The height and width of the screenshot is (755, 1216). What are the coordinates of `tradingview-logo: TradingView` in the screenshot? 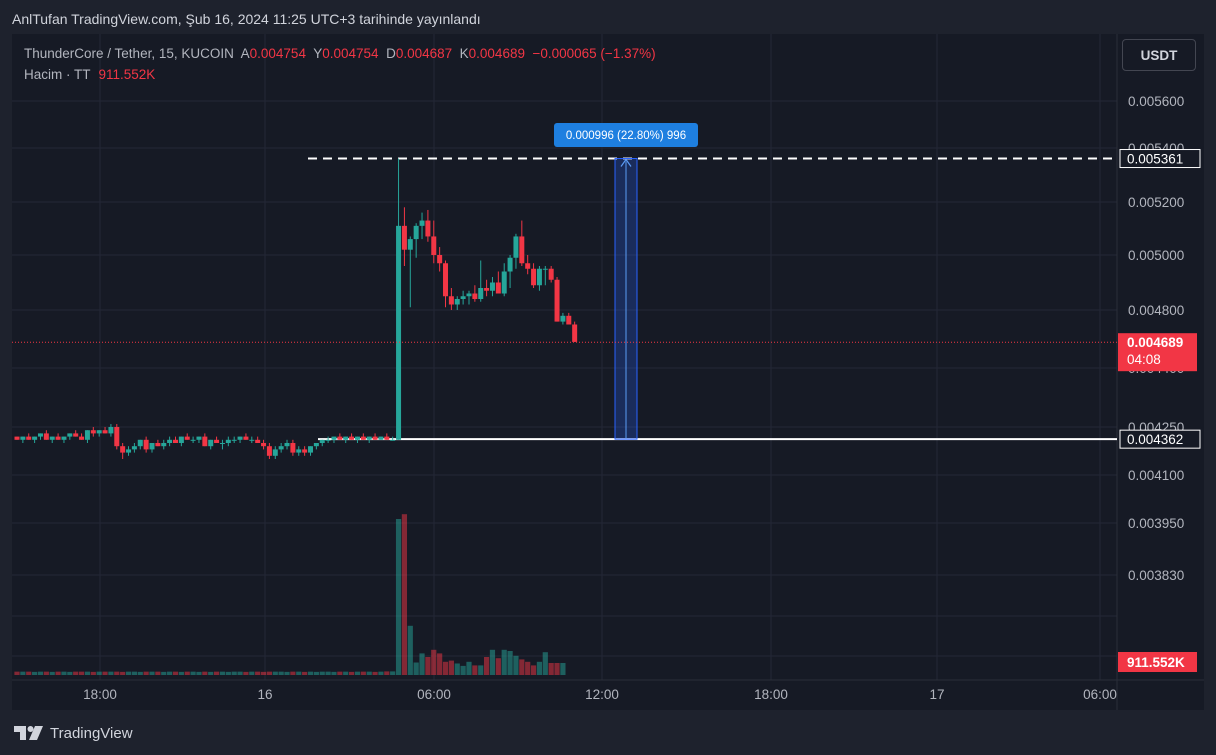 It's located at (73, 733).